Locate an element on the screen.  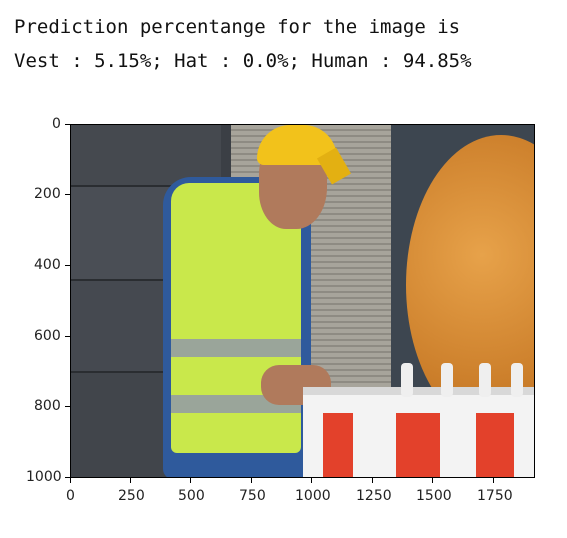
y-tick-label: 400 is located at coordinates (47, 265).